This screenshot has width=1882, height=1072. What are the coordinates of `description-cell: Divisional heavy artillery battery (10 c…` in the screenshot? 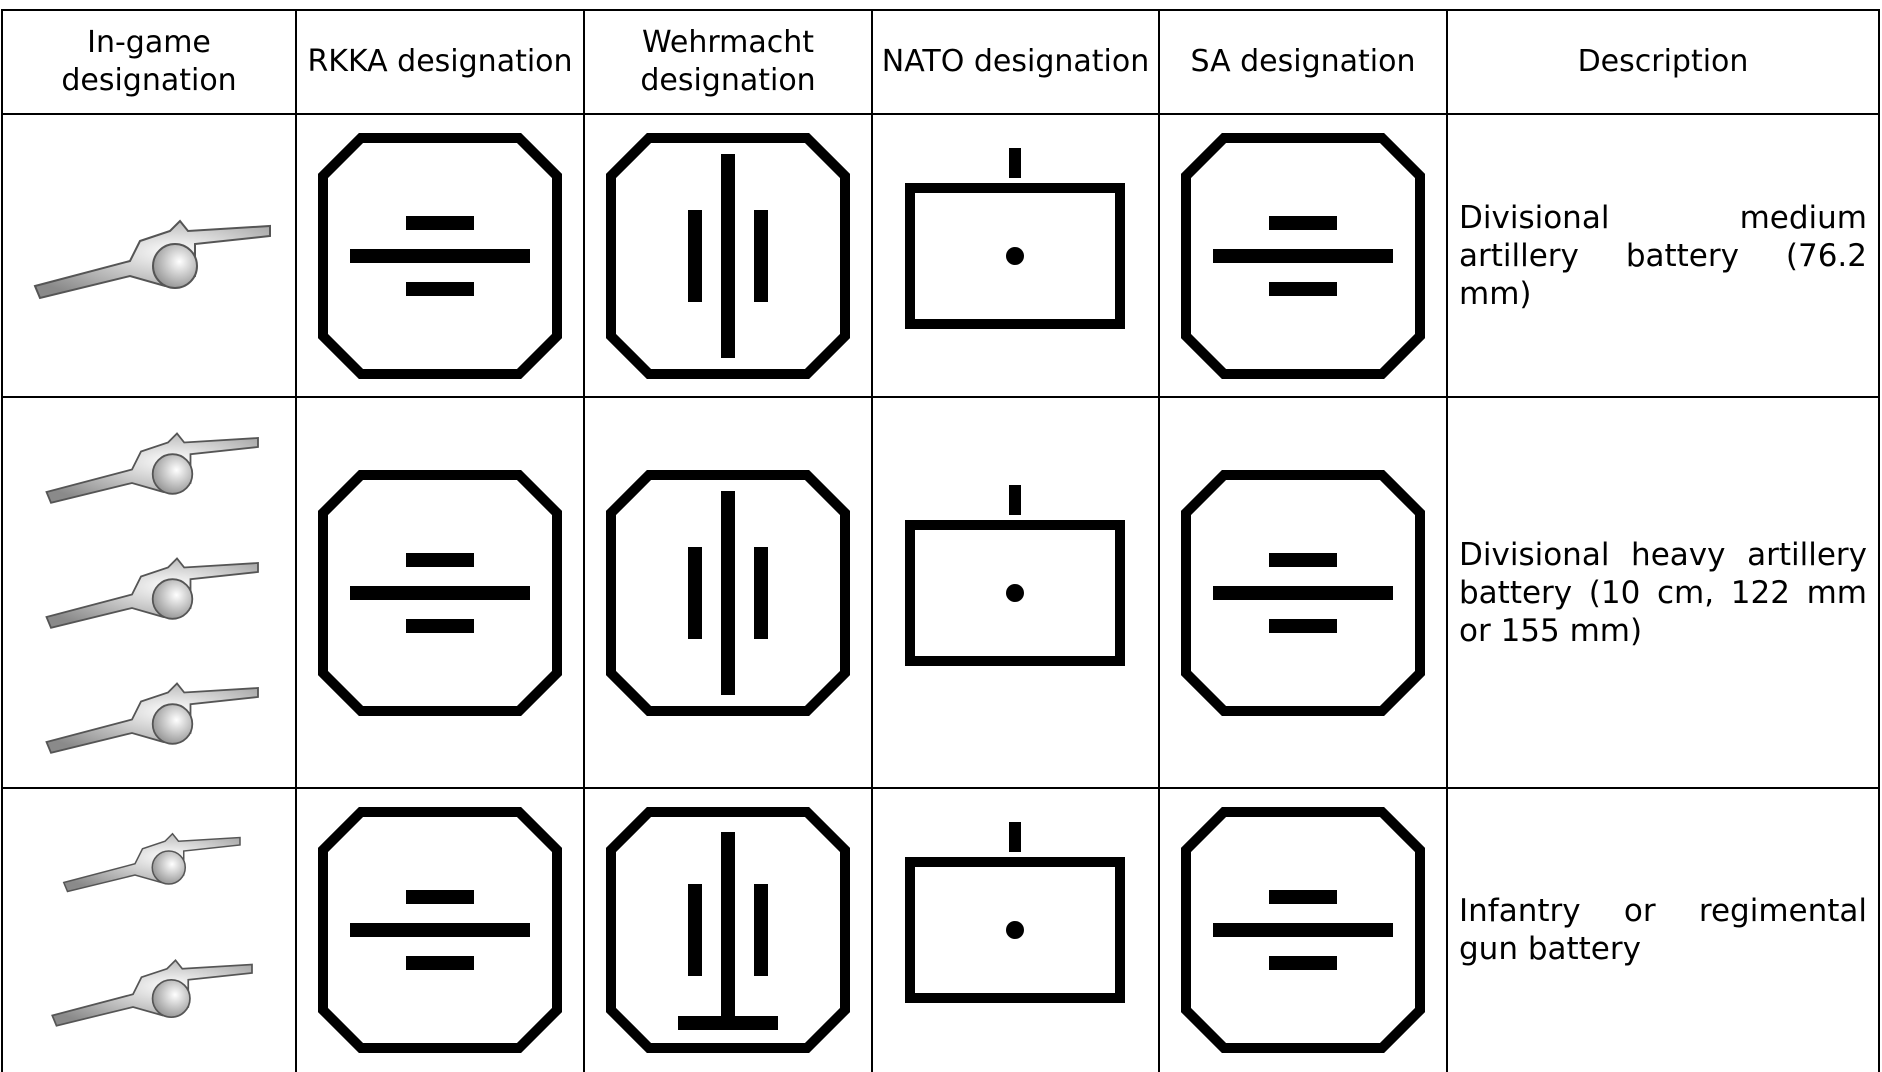 It's located at (1663, 592).